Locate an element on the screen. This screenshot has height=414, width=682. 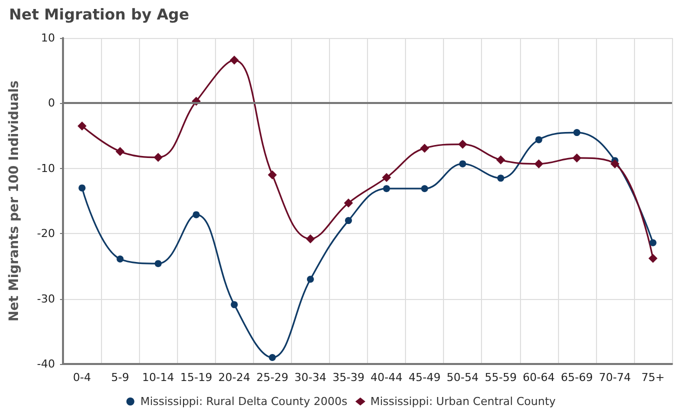
y-tick-label: -40 is located at coordinates (46, 364).